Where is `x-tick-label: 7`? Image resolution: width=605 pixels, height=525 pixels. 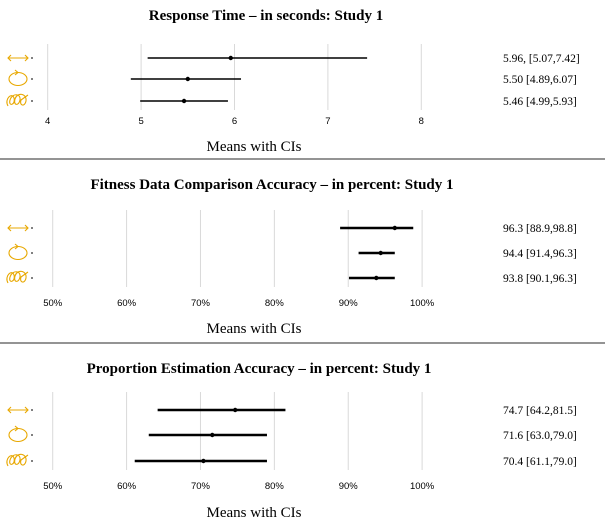
x-tick-label: 7 is located at coordinates (327, 121).